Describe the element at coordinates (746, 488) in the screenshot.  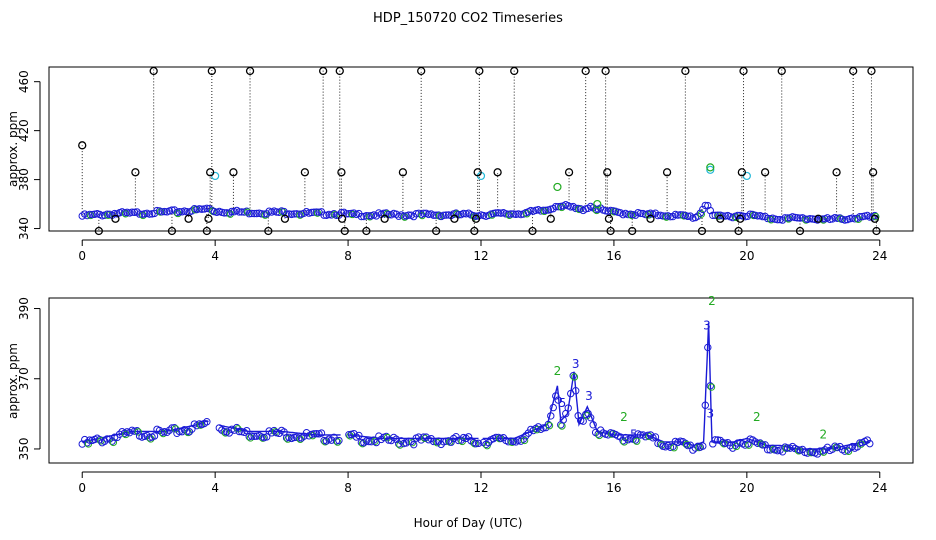
I see `bottom-x-tick-label: 20` at that location.